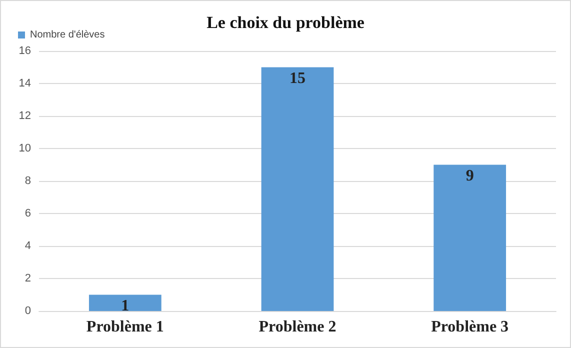 This screenshot has width=571, height=348. I want to click on y-tick-label: 10, so click(24, 148).